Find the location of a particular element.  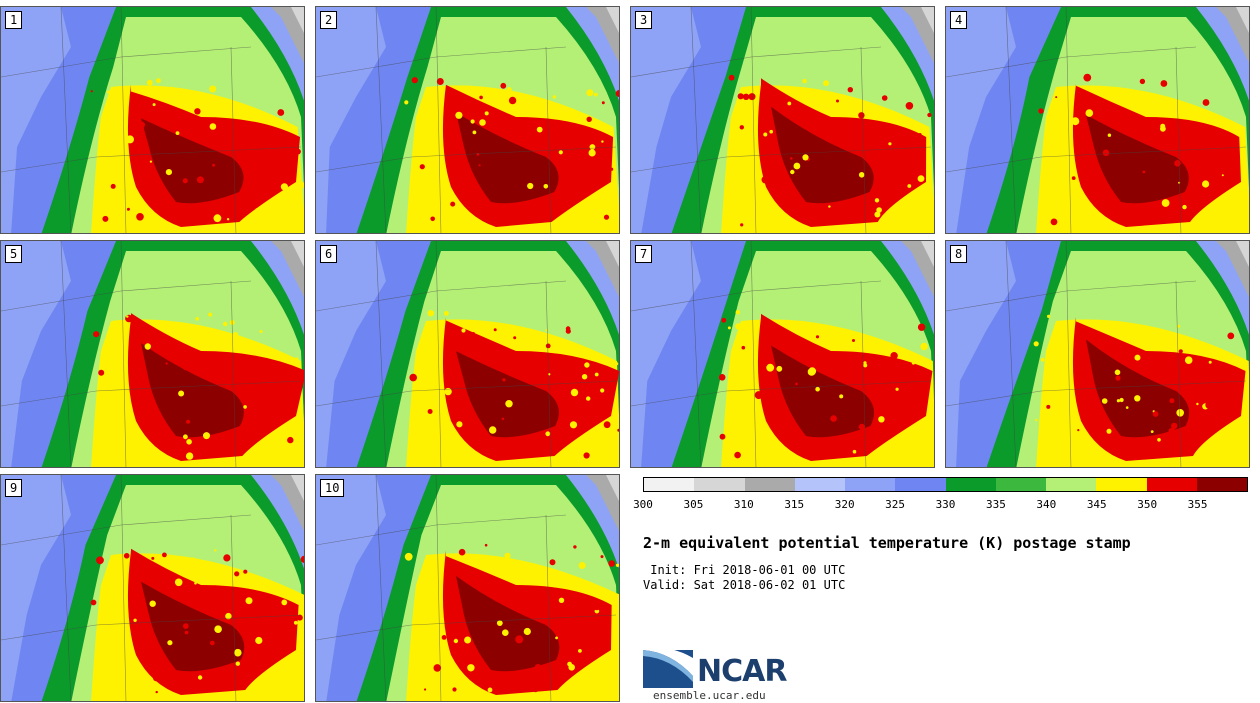

colorbar-tick-label: 345 is located at coordinates (1096, 504).